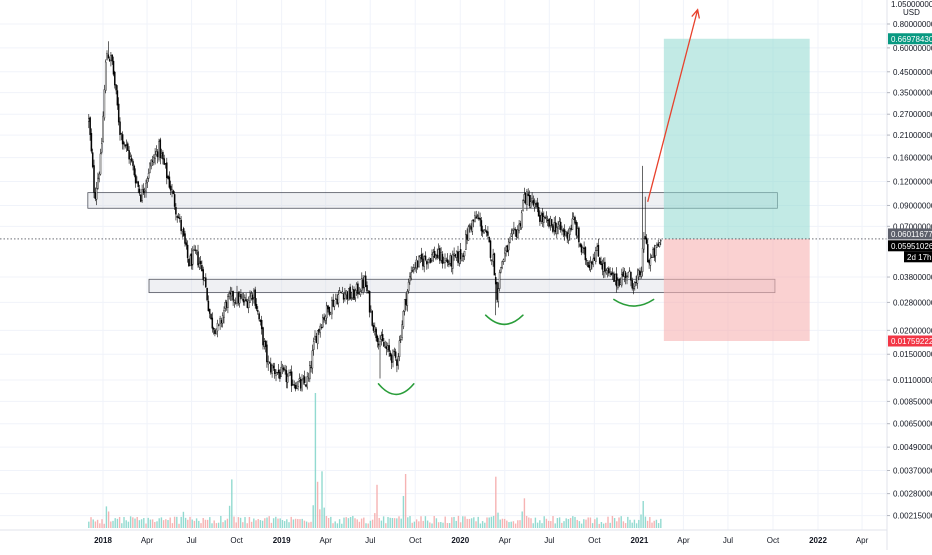 The width and height of the screenshot is (932, 555). What do you see at coordinates (736, 290) in the screenshot?
I see `stop-loss-zone` at bounding box center [736, 290].